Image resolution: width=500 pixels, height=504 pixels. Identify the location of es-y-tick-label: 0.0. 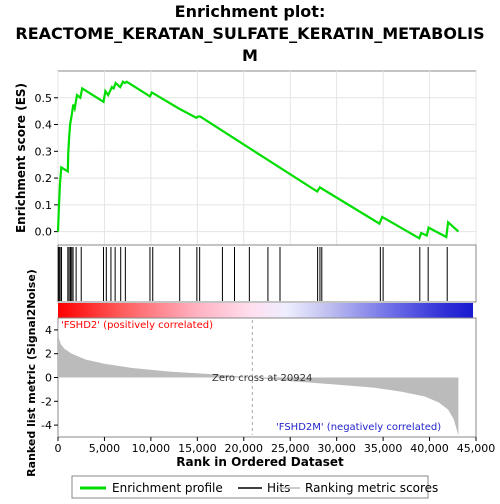
(44, 232).